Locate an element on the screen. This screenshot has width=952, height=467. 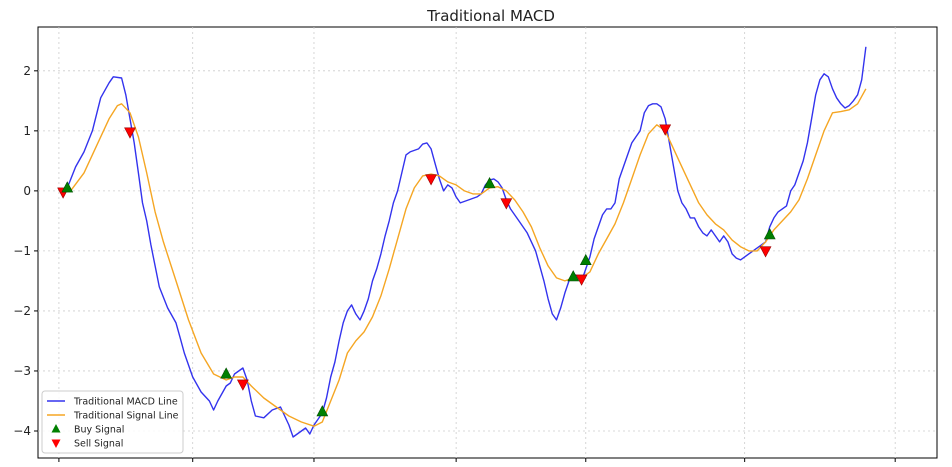
legend-box is located at coordinates (112, 422).